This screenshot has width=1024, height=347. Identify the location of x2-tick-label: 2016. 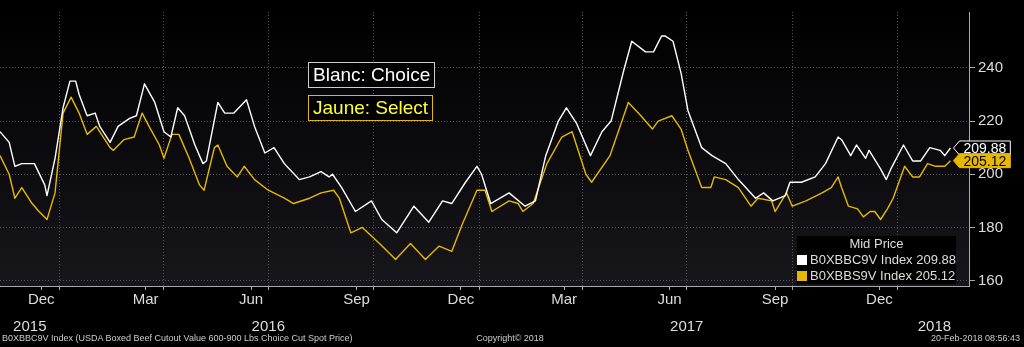
(268, 326).